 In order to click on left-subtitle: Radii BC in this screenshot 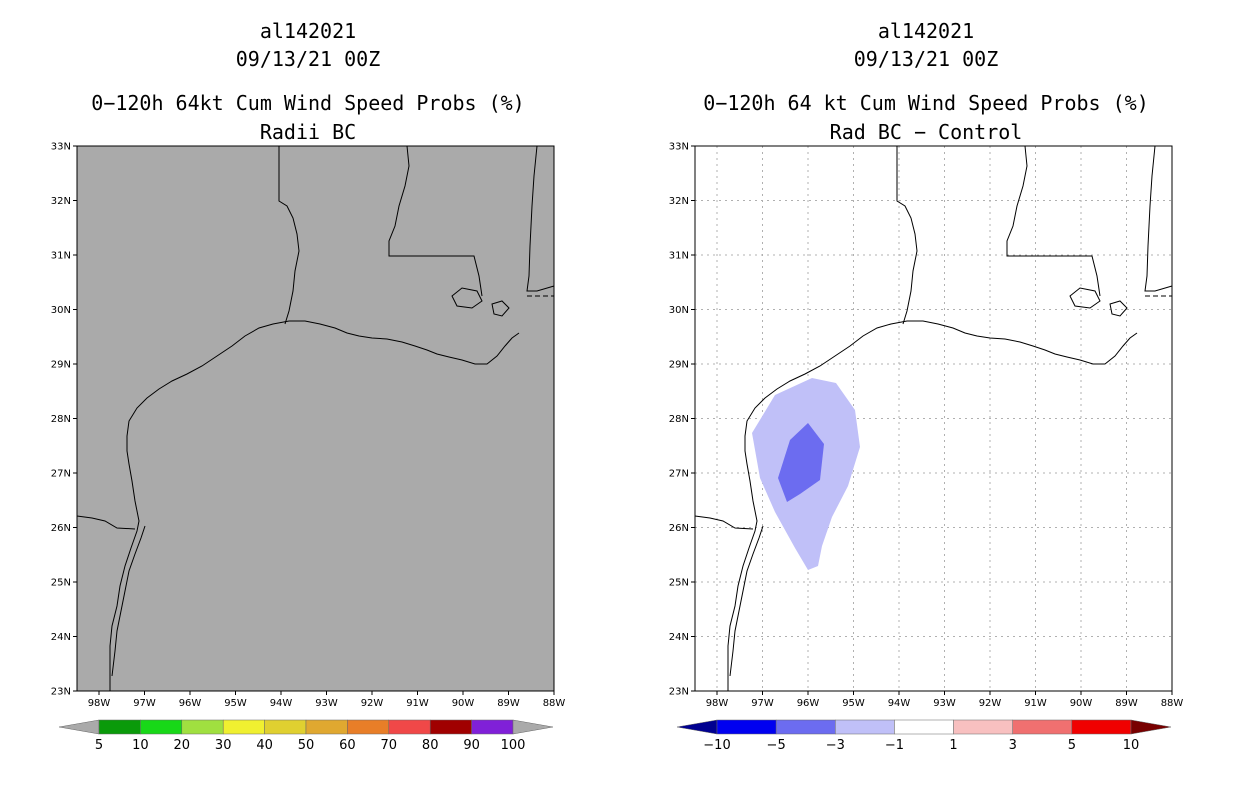, I will do `click(308, 132)`.